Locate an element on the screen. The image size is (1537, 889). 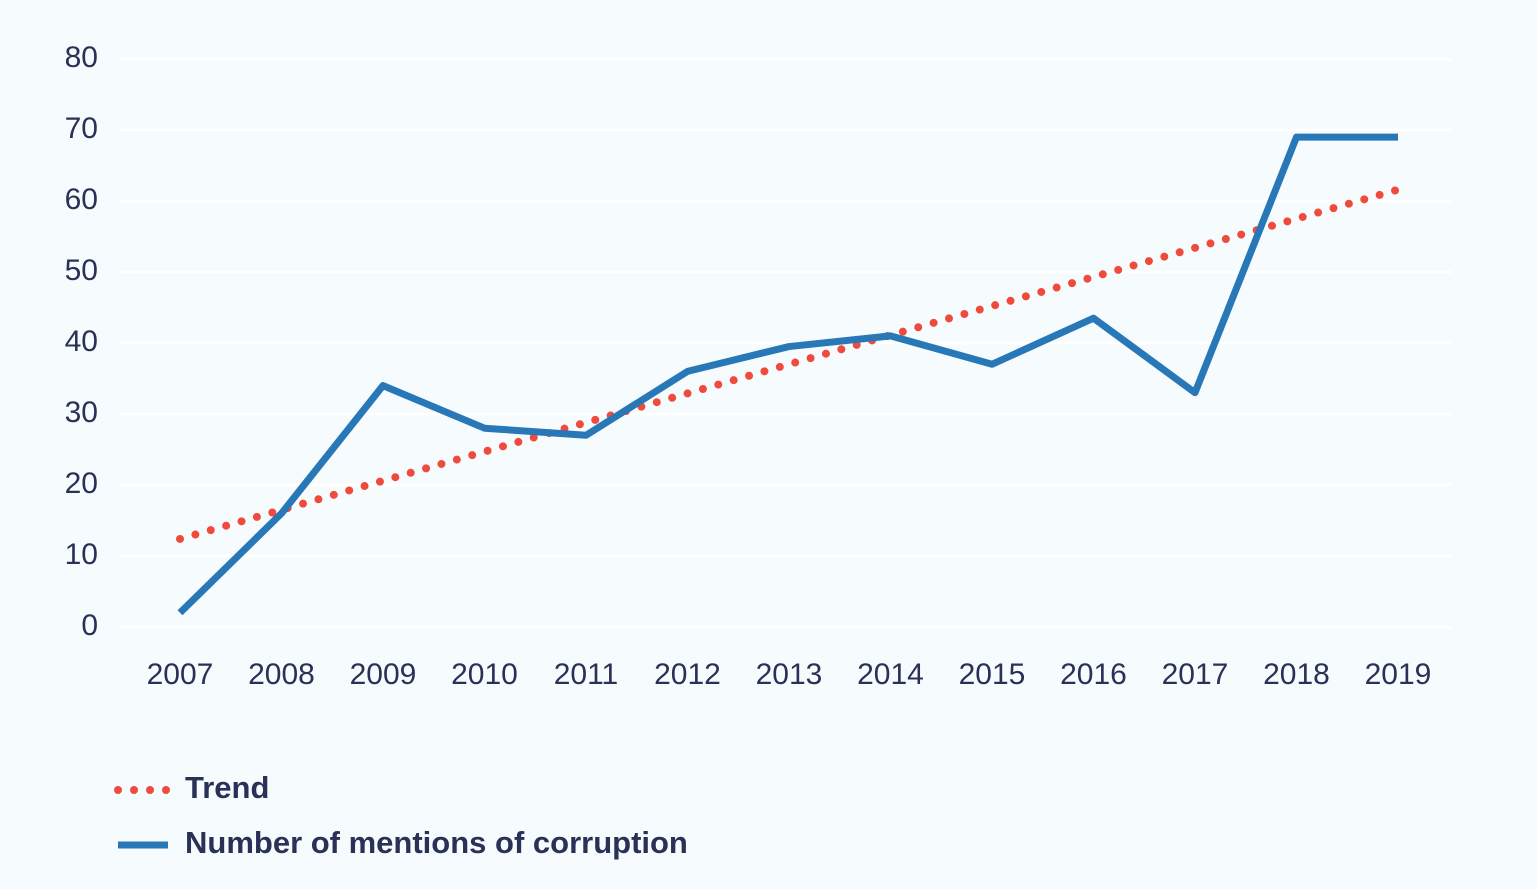
x-tick-label: 2014 is located at coordinates (890, 674).